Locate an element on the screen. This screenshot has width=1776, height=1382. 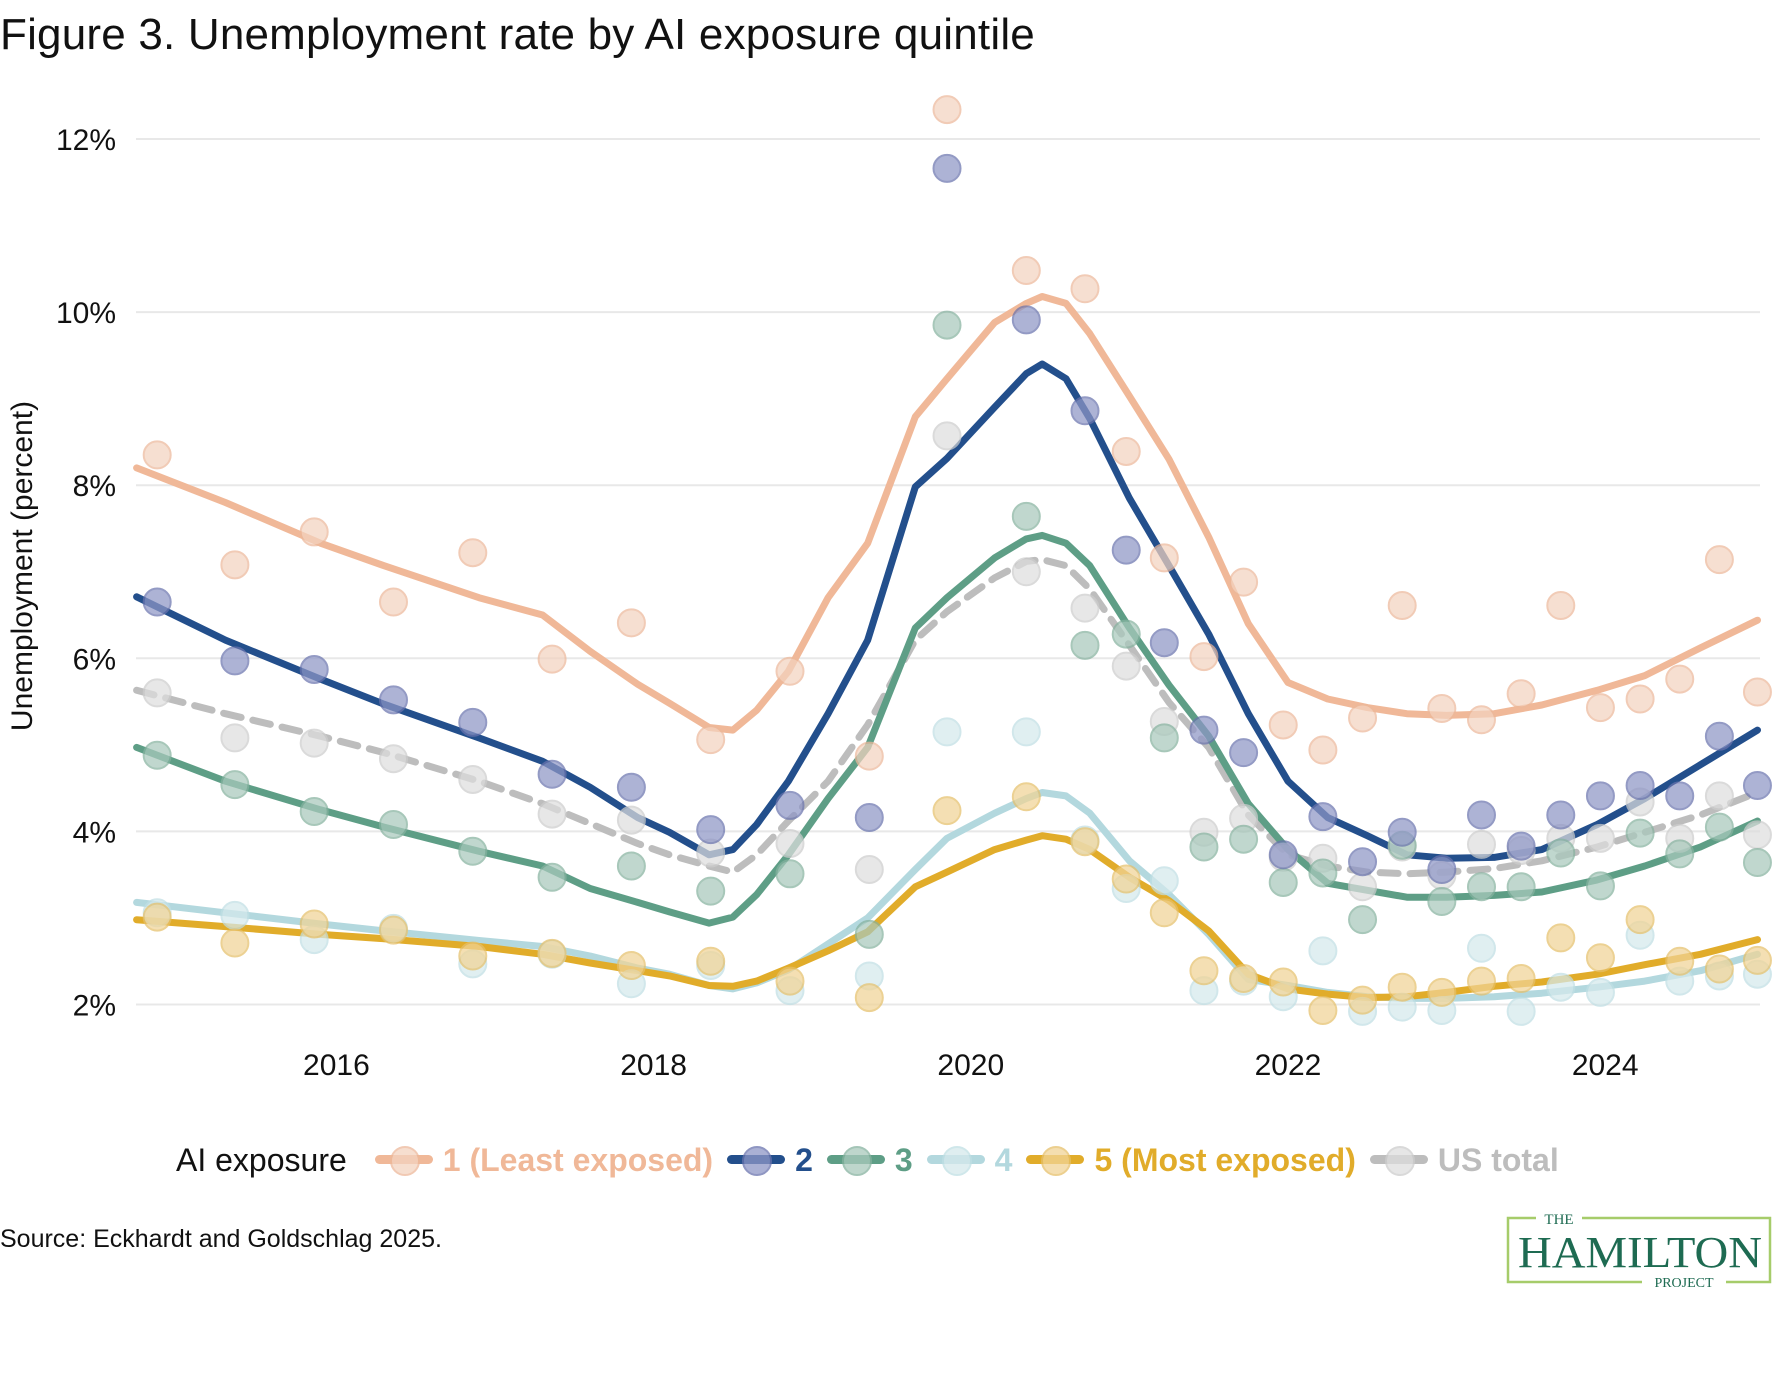
source-note: Source: Eckhardt and Goldschlag 2025. is located at coordinates (221, 1239).